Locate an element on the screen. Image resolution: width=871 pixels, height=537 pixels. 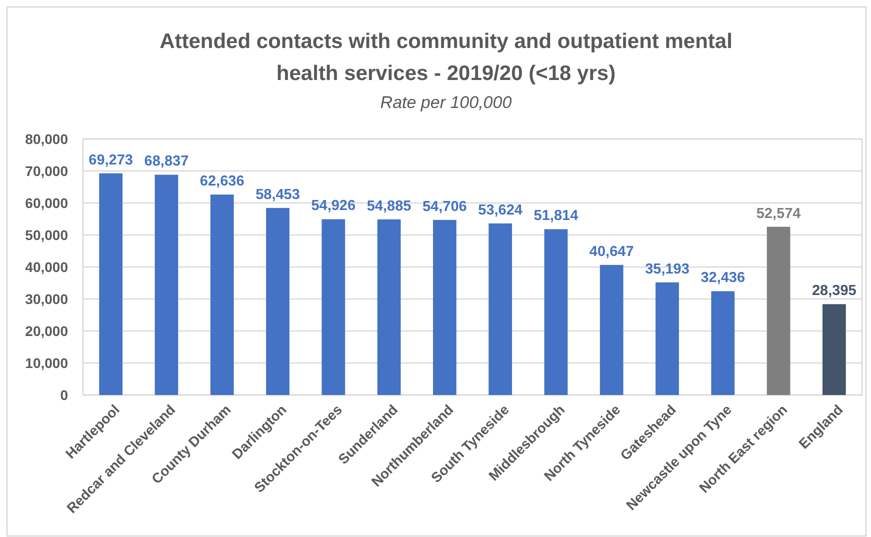
data-label: 32,436 is located at coordinates (723, 278).